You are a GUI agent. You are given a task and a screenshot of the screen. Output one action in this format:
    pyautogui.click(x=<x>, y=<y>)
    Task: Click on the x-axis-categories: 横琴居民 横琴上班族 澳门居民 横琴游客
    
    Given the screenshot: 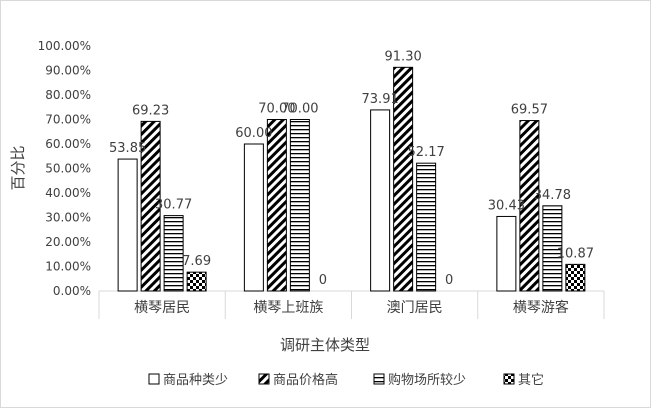 What is the action you would take?
    pyautogui.click(x=351, y=307)
    